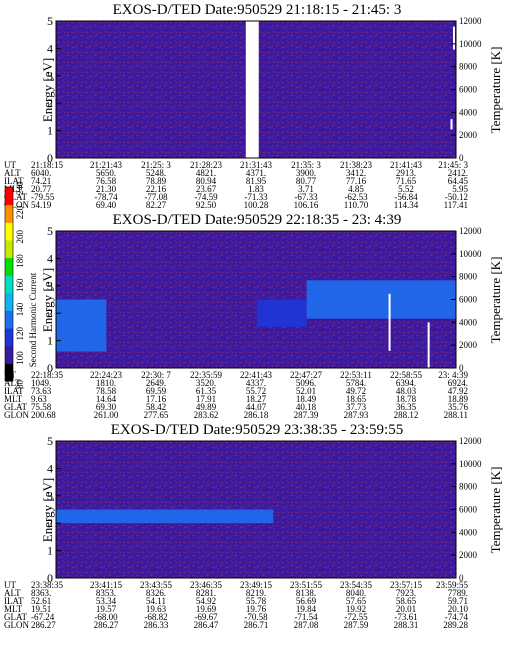 Image resolution: width=505 pixels, height=649 pixels. I want to click on table-cell: 1049., so click(41, 383).